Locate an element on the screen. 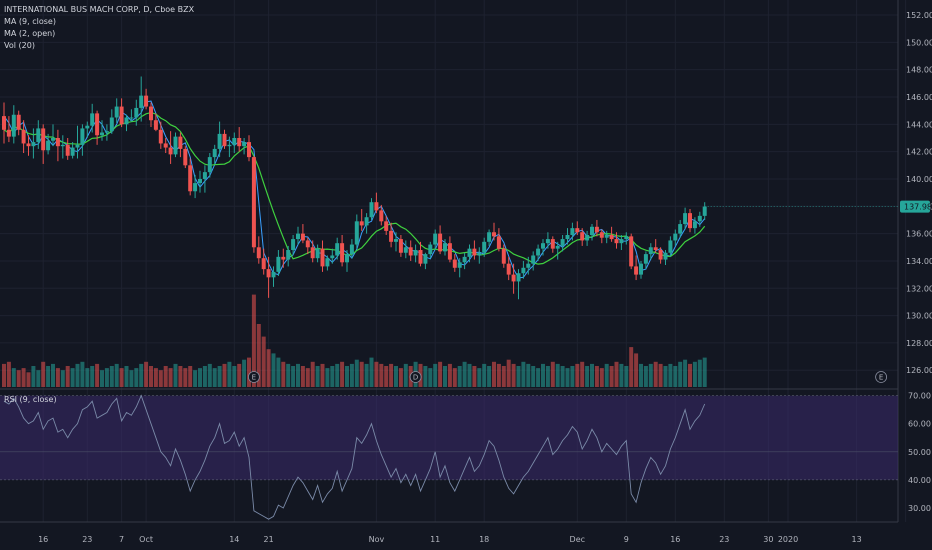  price-tick-label: 150.00 is located at coordinates (919, 42).